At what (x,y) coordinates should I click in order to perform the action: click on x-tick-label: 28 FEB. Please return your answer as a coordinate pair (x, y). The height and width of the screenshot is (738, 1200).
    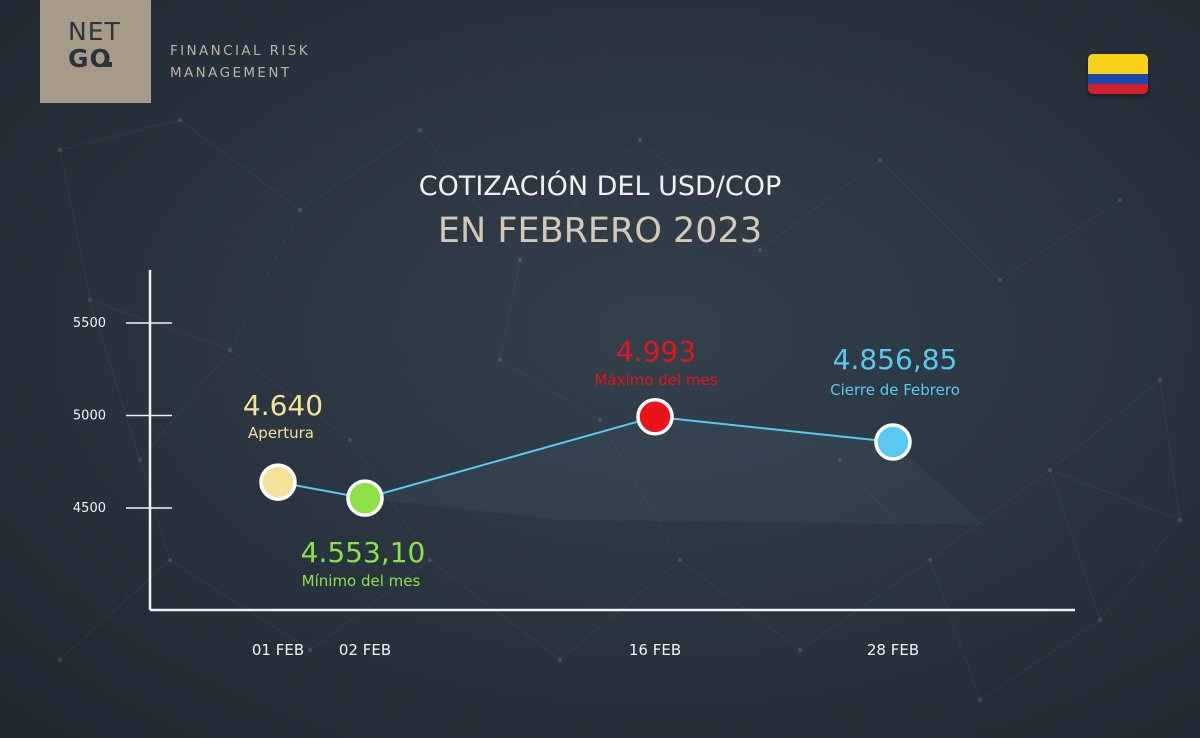
    Looking at the image, I should click on (893, 650).